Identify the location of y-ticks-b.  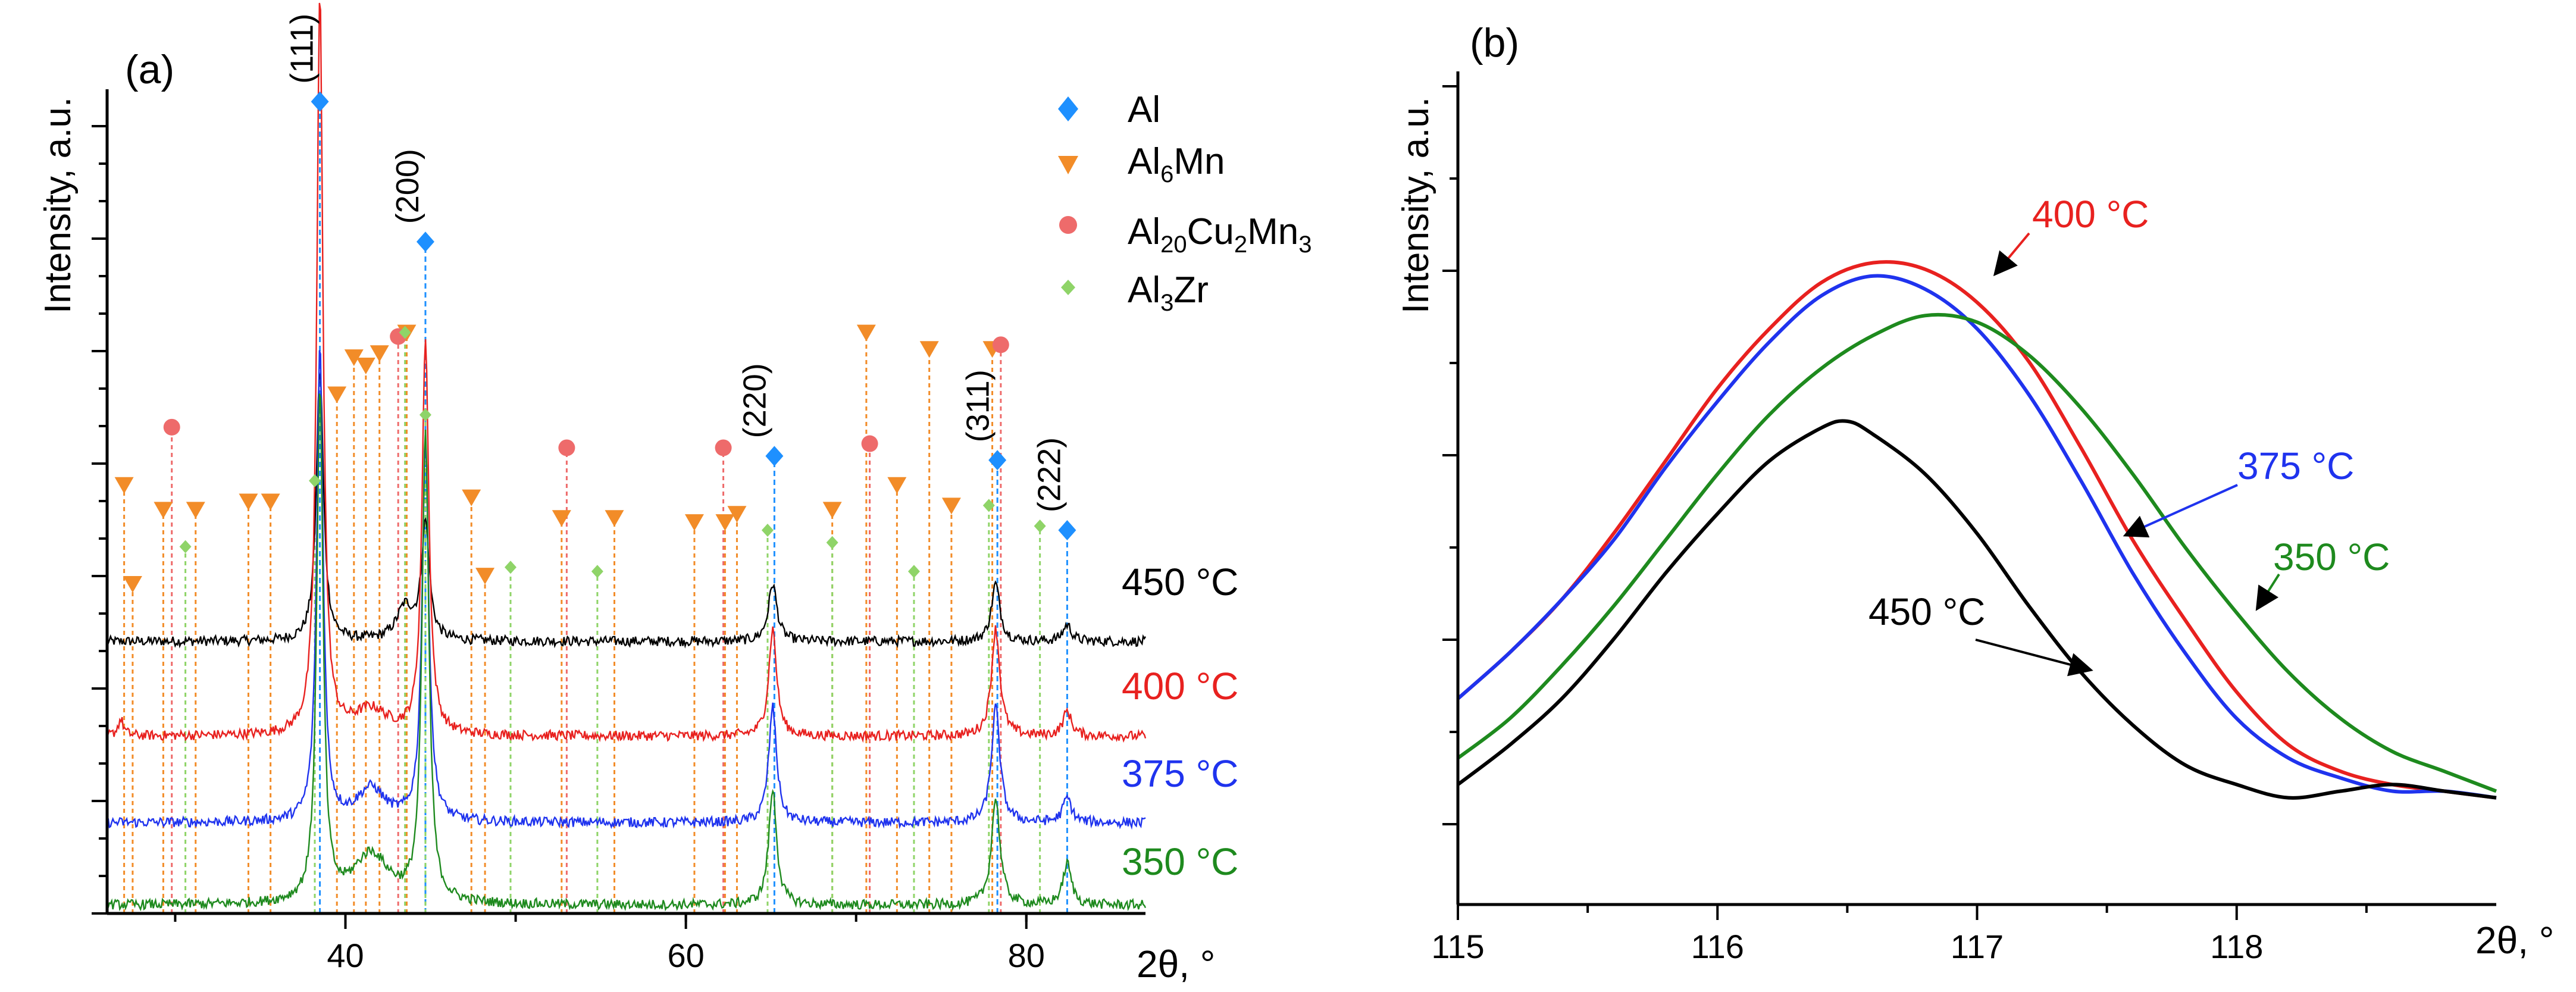
(1450, 455).